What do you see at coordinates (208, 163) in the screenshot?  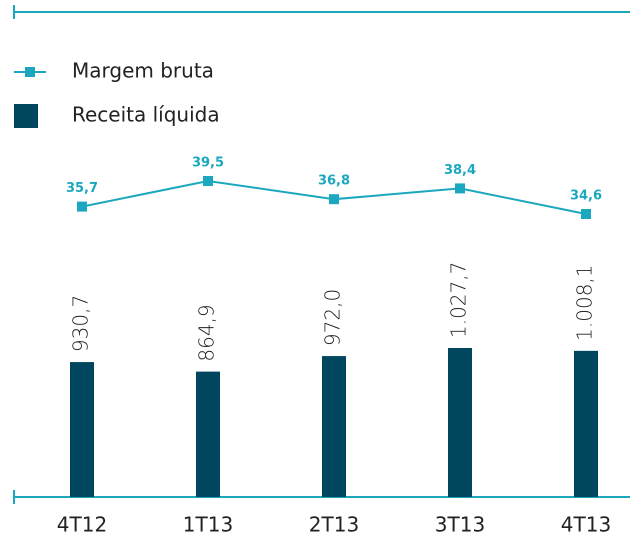 I see `line-value-label: 39,5` at bounding box center [208, 163].